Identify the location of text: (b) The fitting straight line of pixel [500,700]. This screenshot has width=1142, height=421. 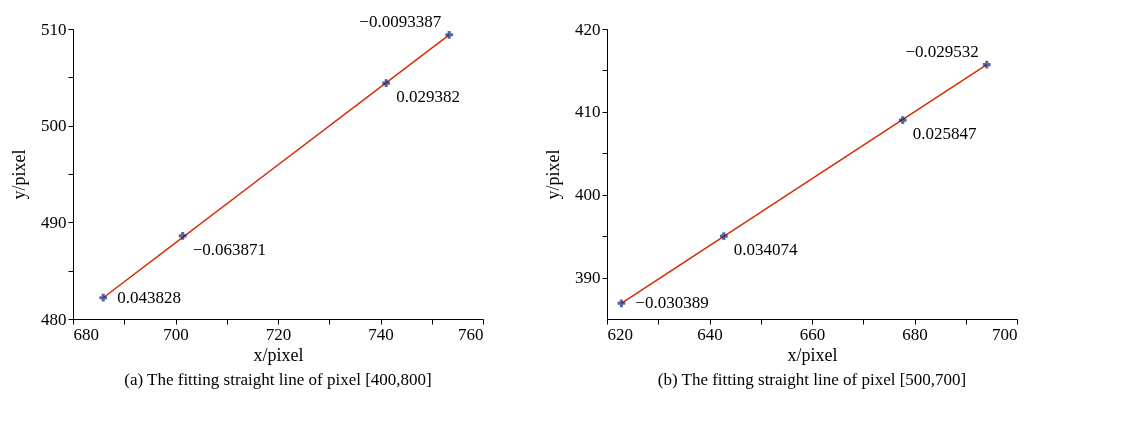
(812, 379).